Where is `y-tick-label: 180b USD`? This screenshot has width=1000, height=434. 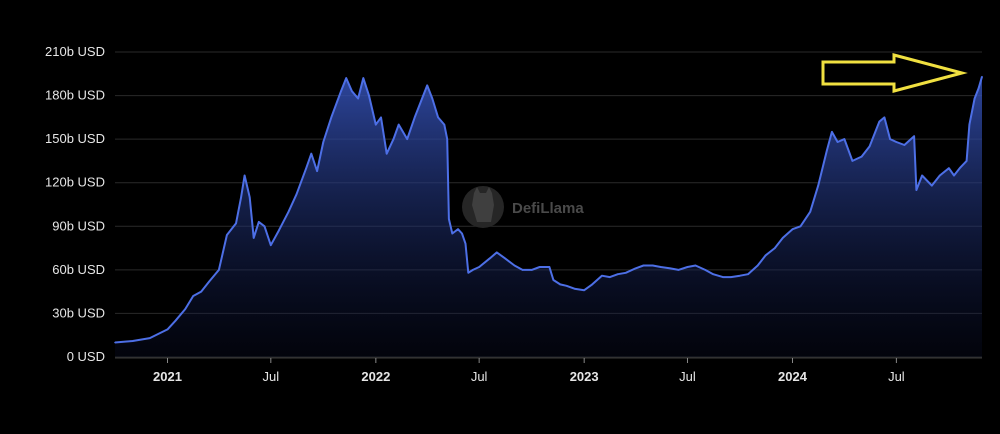
y-tick-label: 180b USD is located at coordinates (75, 95).